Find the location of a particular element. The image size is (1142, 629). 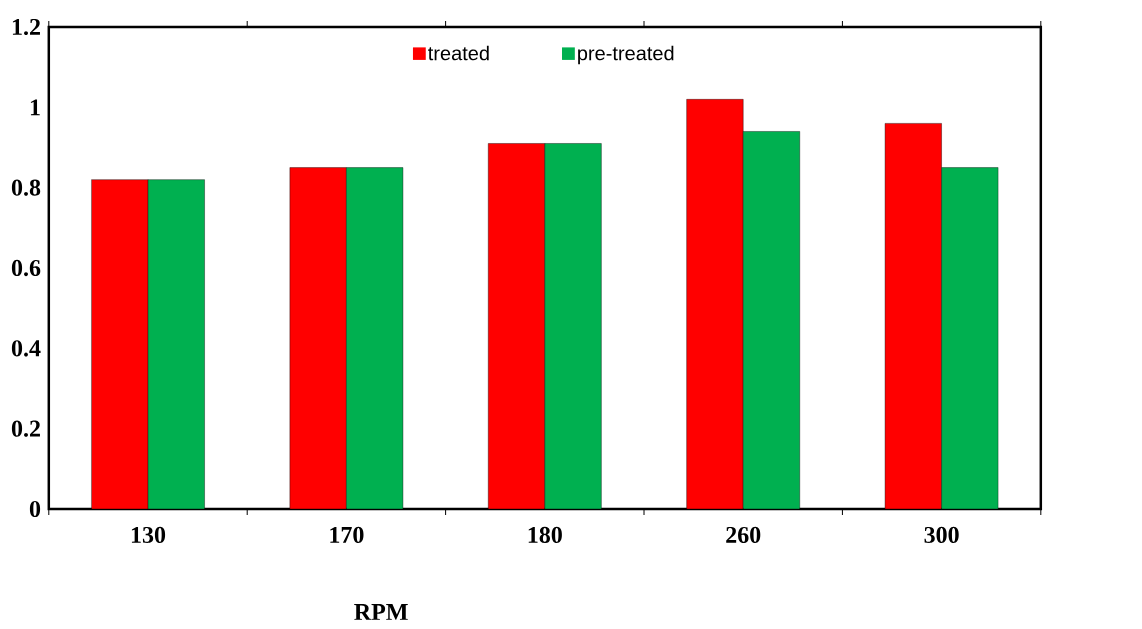

y-tick-label: 0.2 is located at coordinates (25, 428).